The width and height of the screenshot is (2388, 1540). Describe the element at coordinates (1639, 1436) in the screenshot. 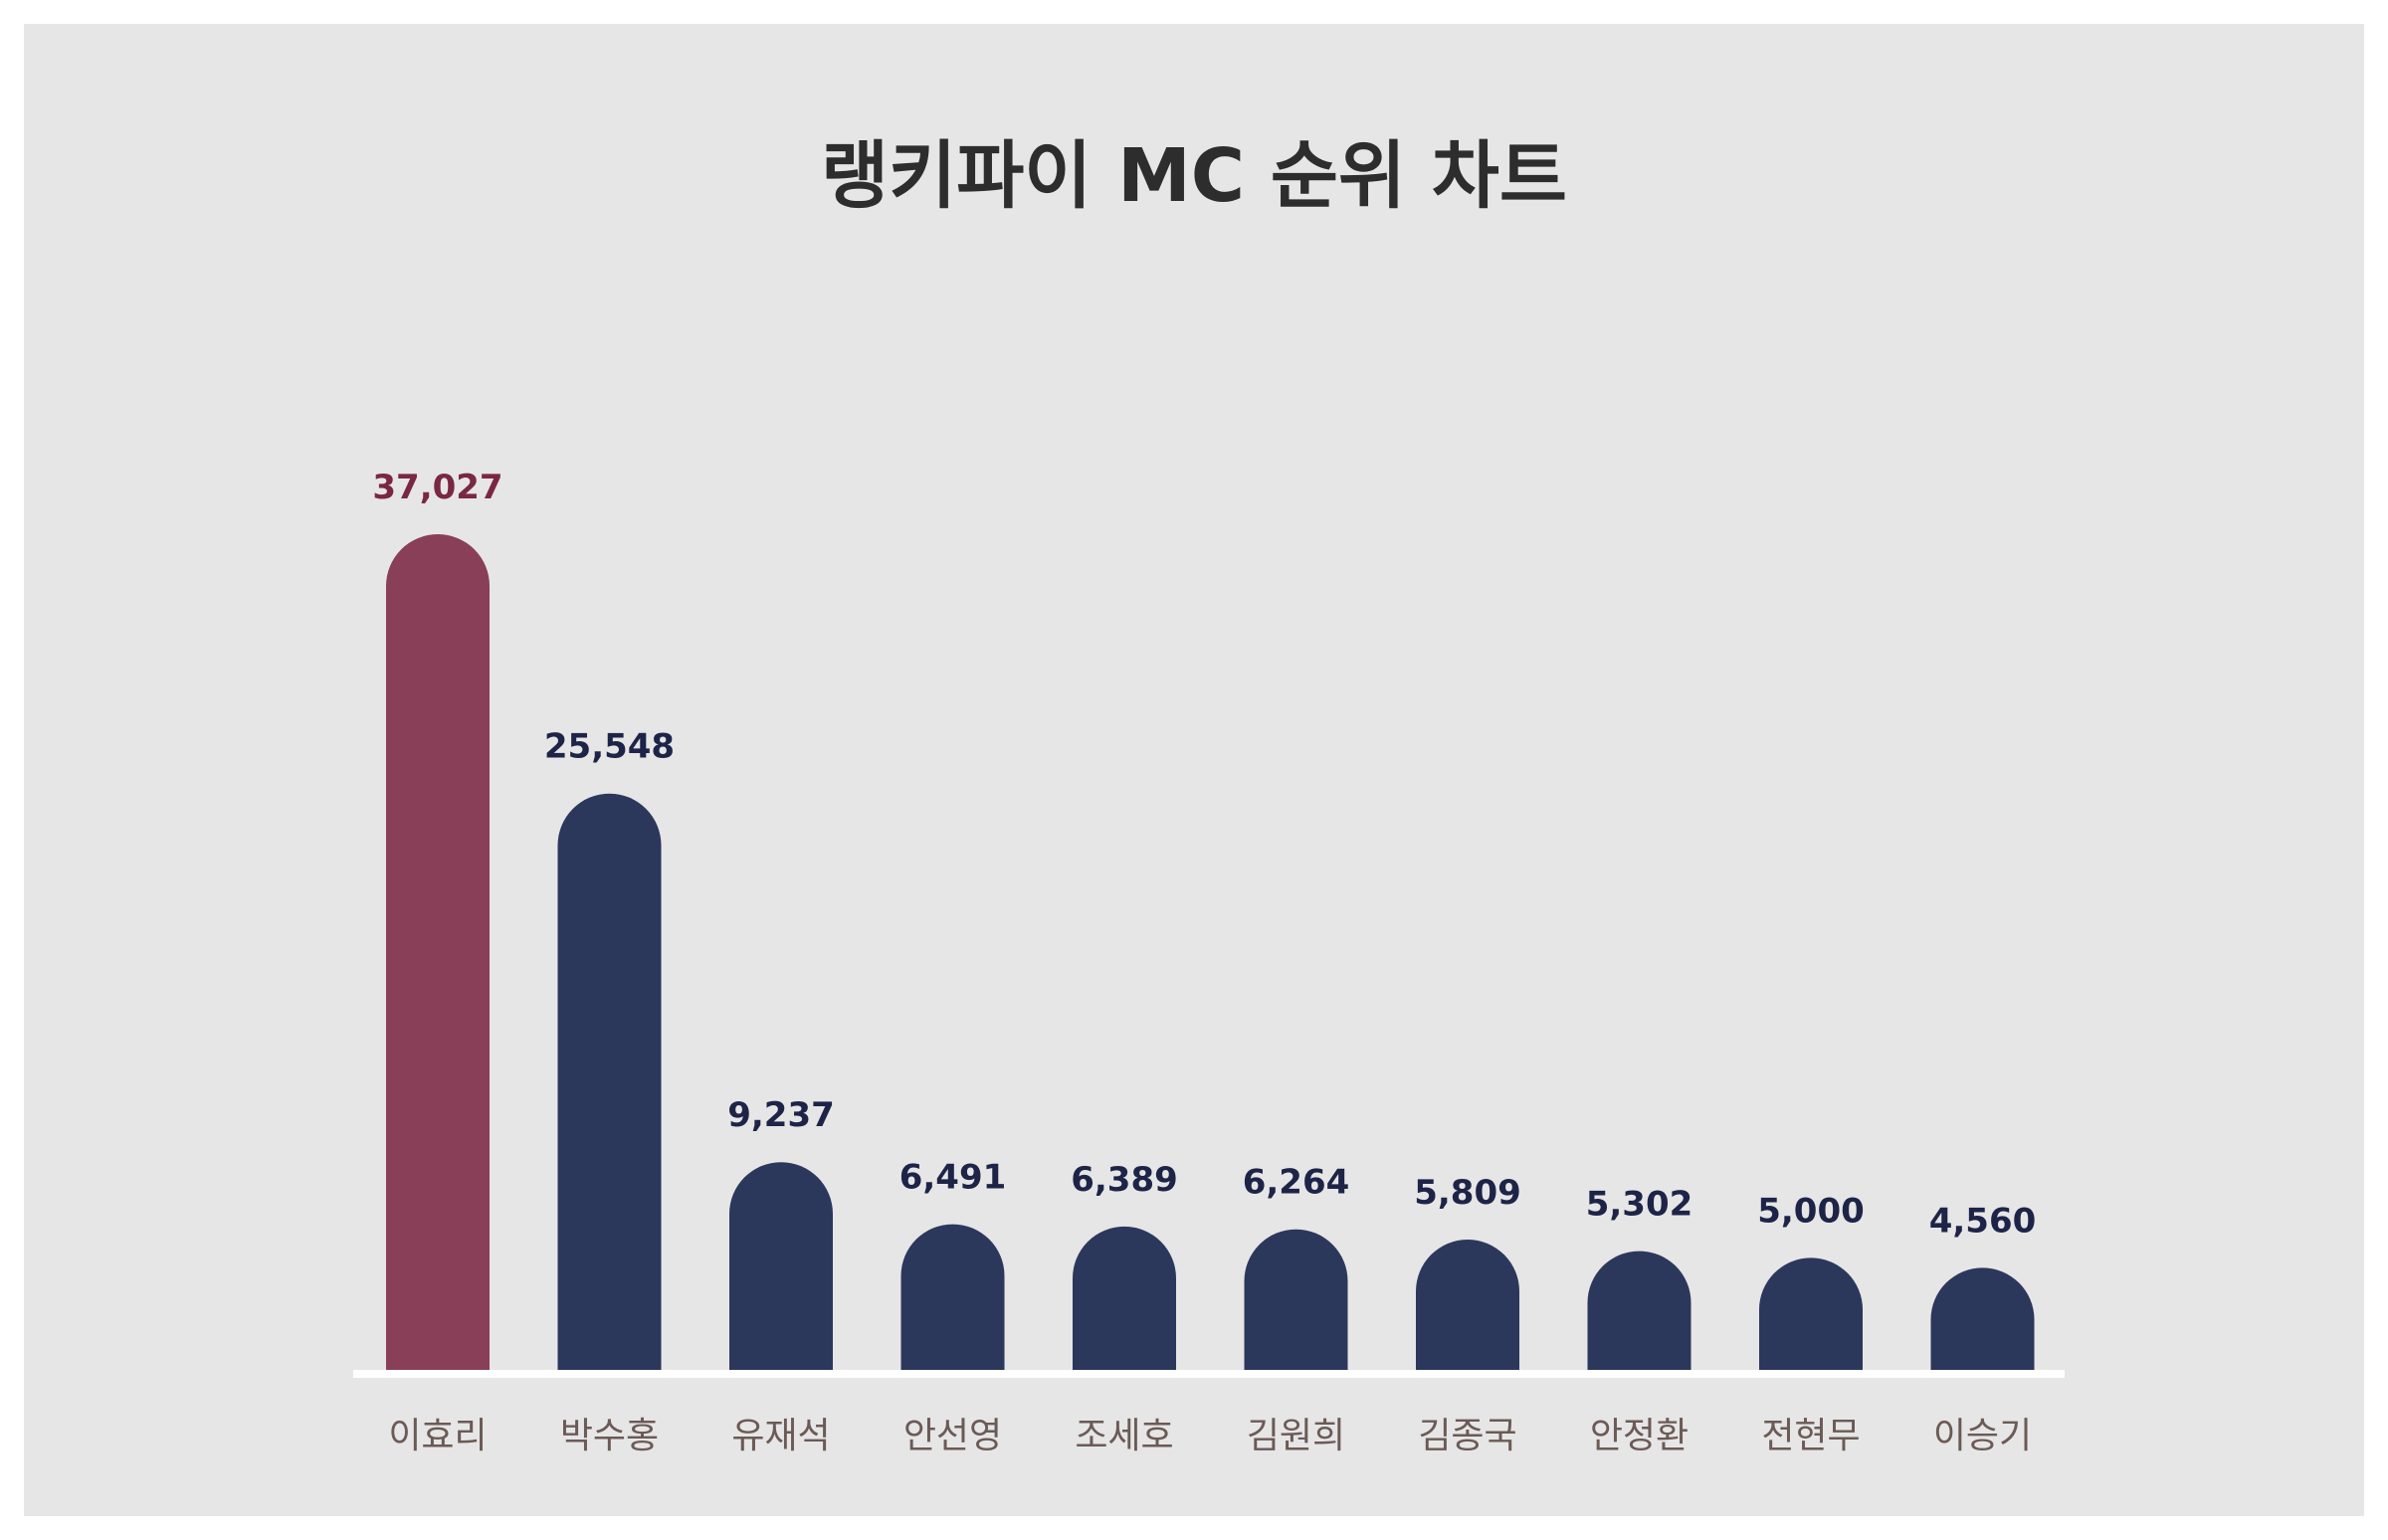

I see `category-label-8: 안정환` at that location.